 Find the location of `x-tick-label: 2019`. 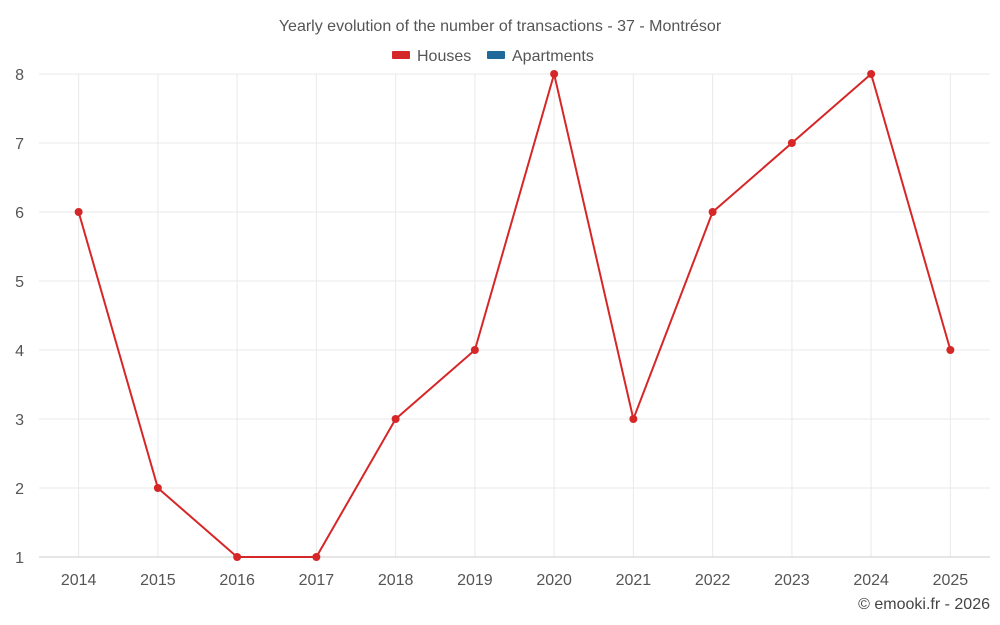

x-tick-label: 2019 is located at coordinates (475, 580).